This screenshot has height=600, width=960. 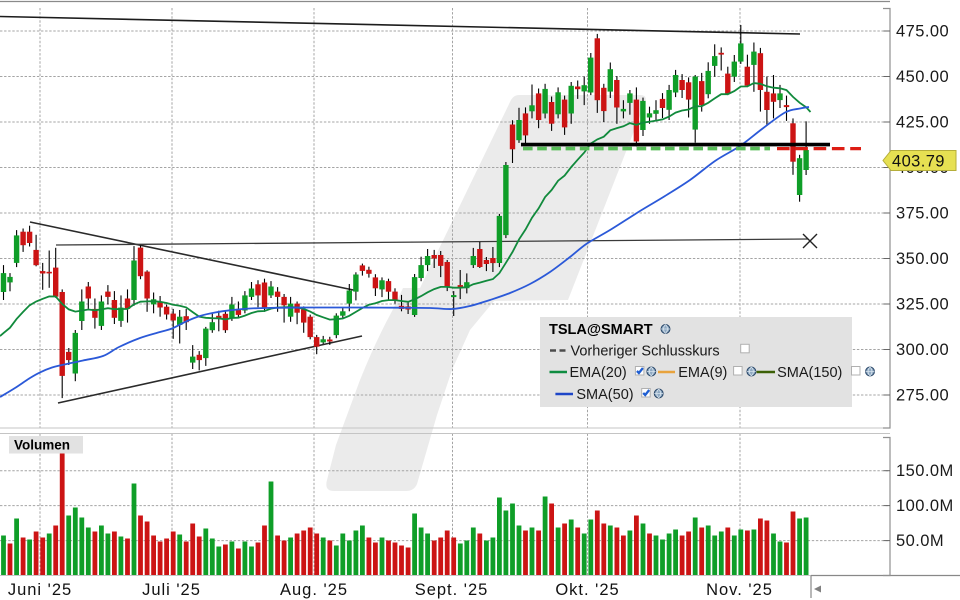 I want to click on svg-text: Volumen, so click(x=42, y=445).